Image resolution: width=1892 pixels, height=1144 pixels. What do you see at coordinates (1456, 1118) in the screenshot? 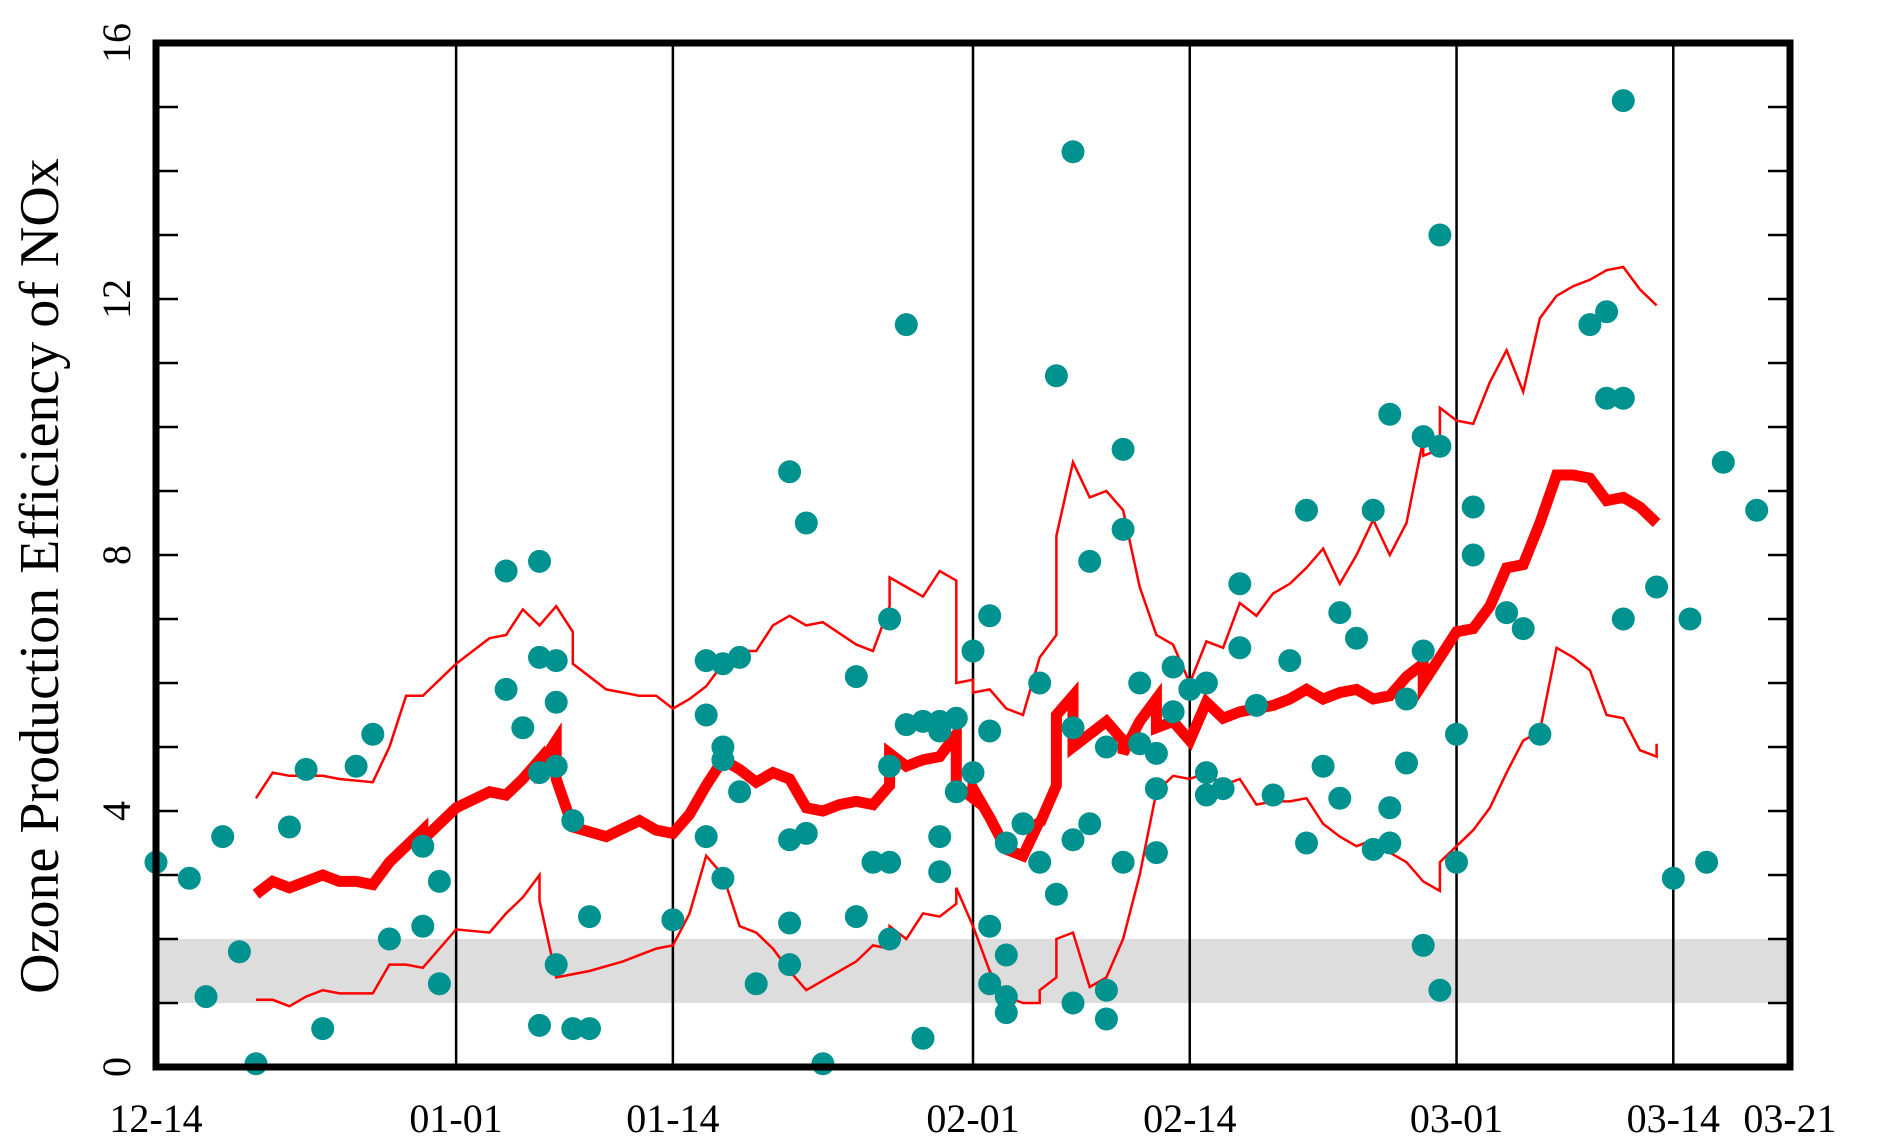
I see `x-tick-label-03-01: 03-01` at bounding box center [1456, 1118].